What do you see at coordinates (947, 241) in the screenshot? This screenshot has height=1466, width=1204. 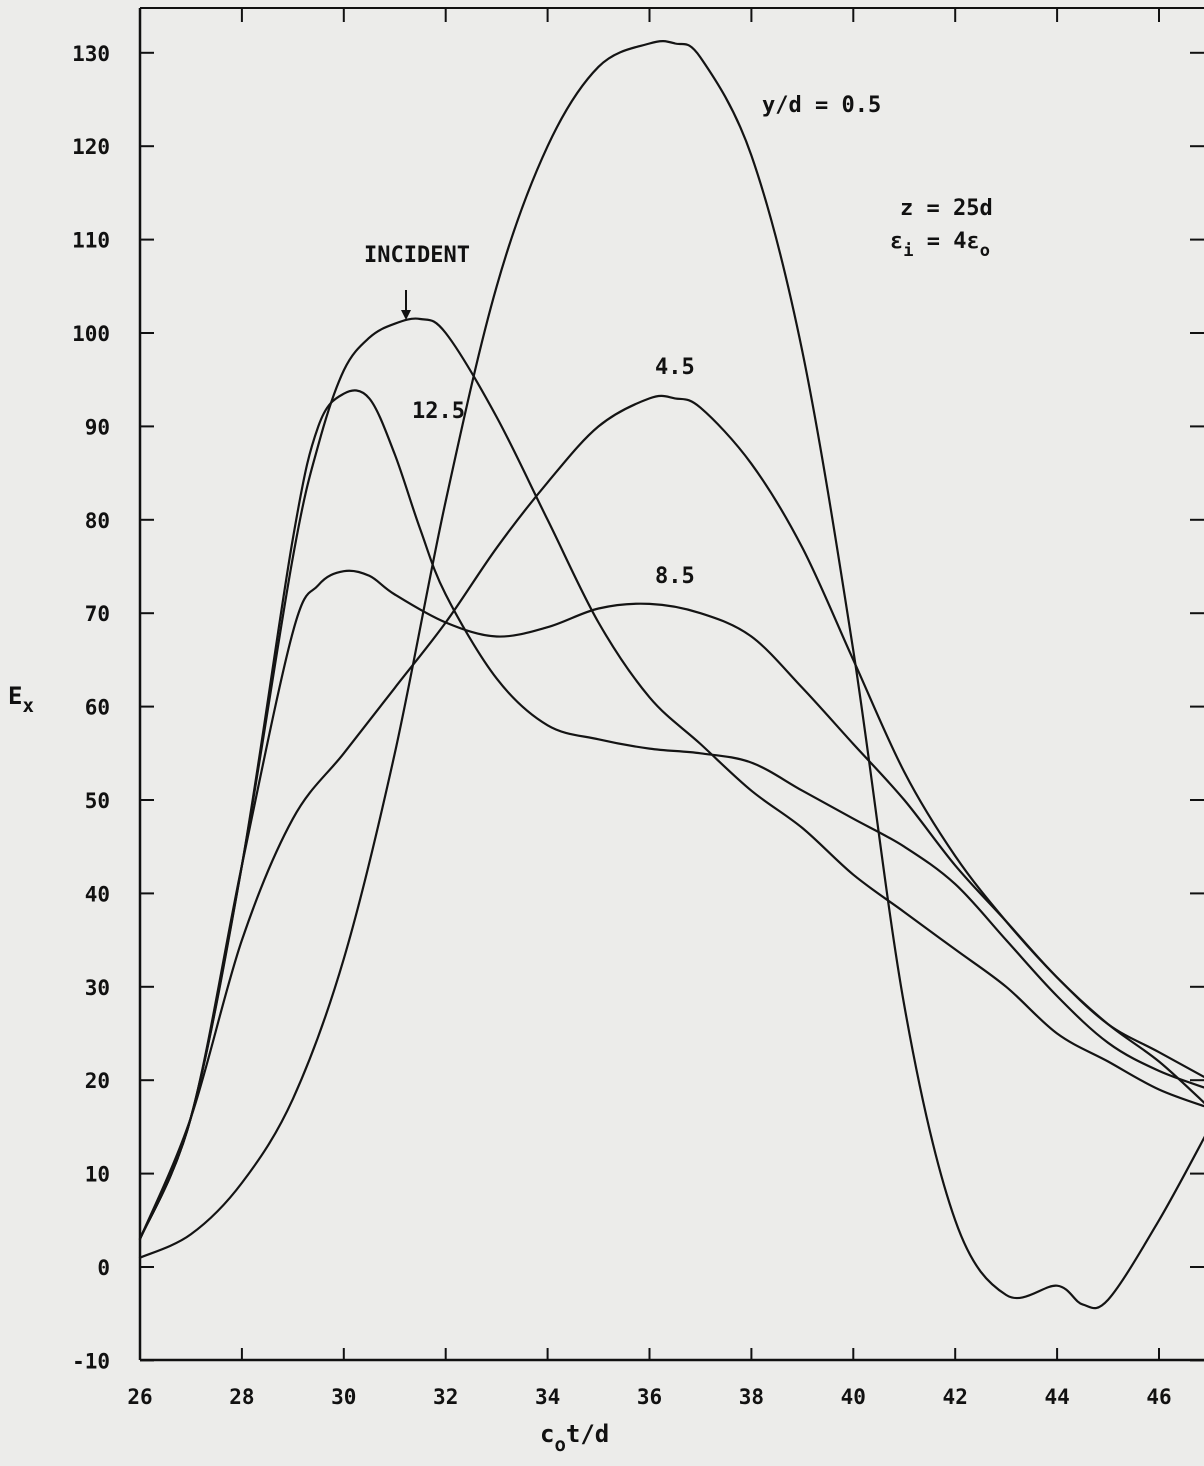 I see `param-eps-equals: = 4ε` at bounding box center [947, 241].